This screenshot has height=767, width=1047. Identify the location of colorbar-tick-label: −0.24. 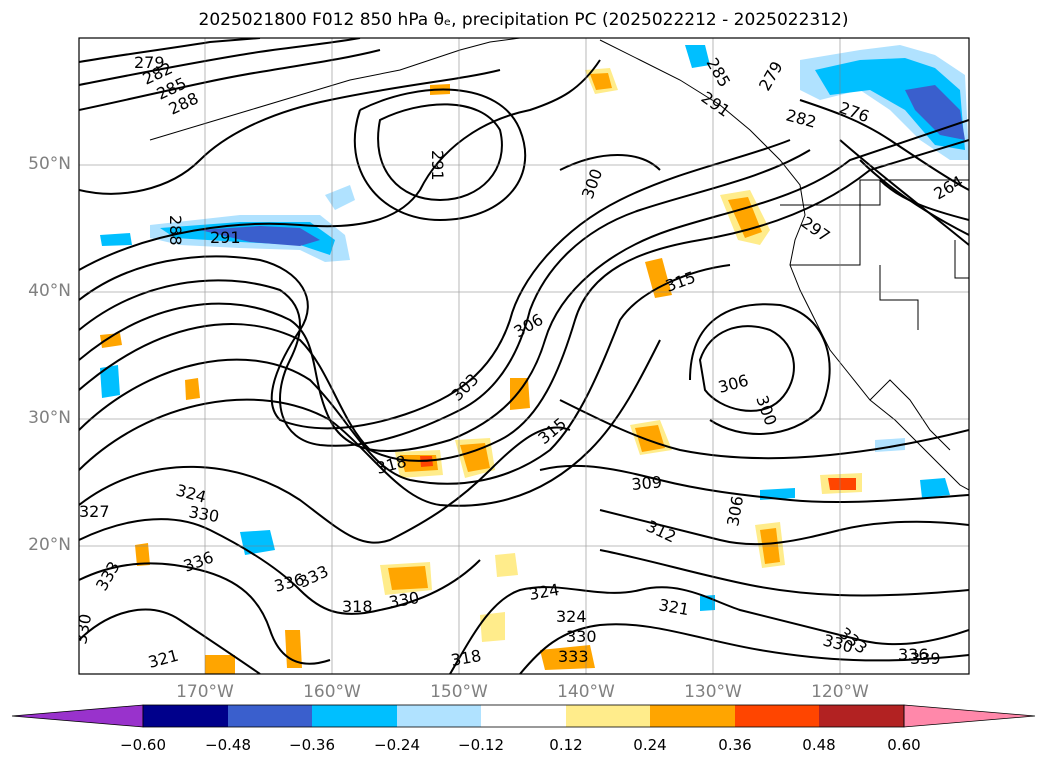
(397, 745).